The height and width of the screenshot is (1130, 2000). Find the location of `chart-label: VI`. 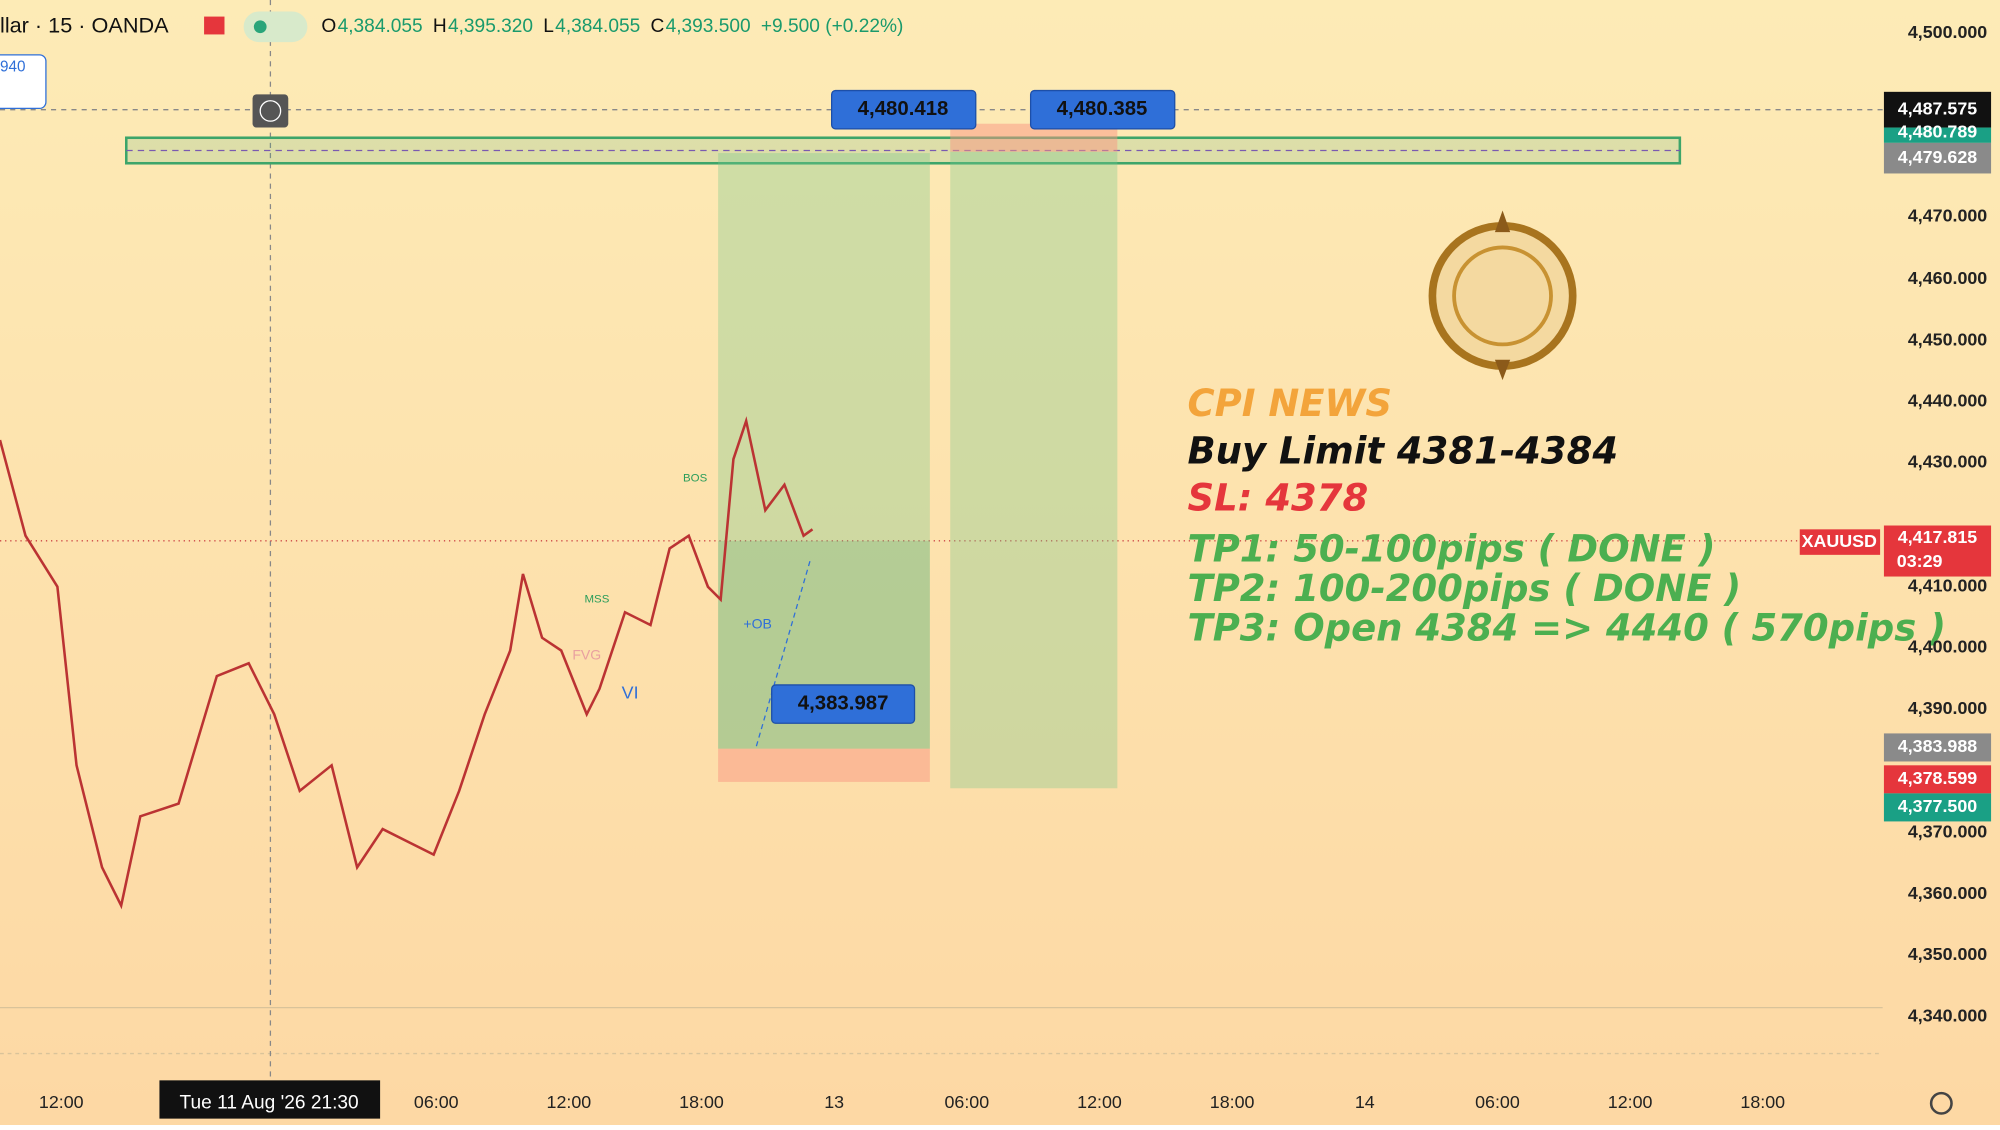

chart-label: VI is located at coordinates (630, 693).